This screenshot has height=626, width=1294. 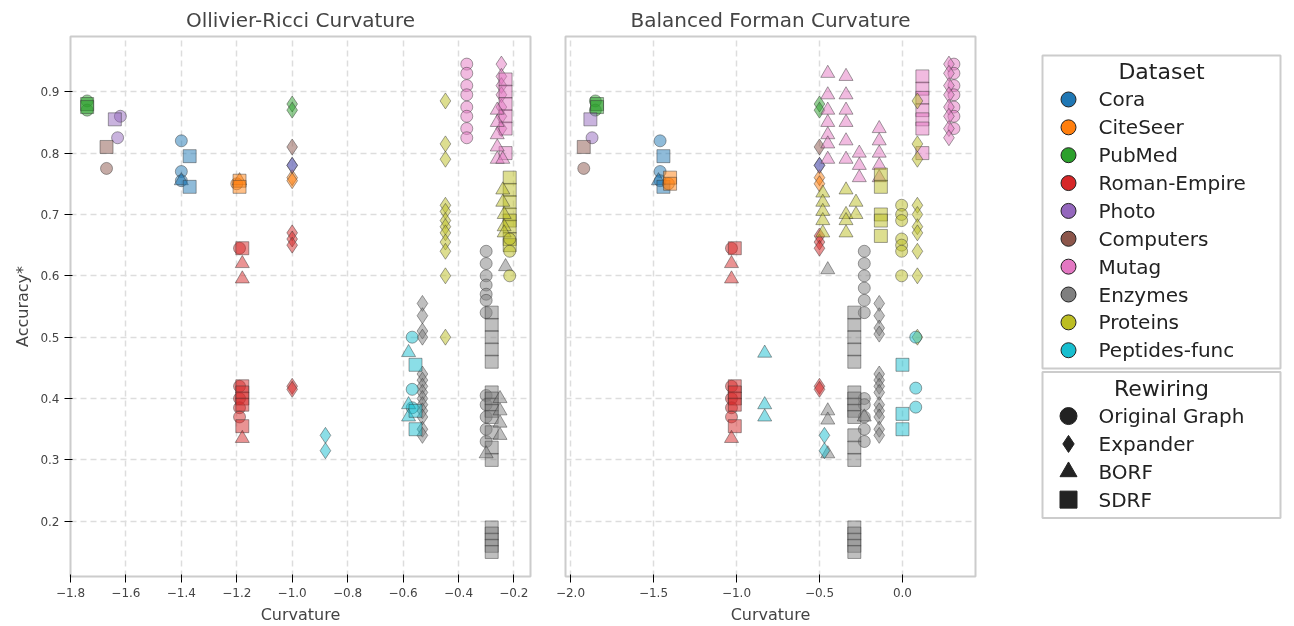 I want to click on legend-label: SDRF, so click(x=1125, y=499).